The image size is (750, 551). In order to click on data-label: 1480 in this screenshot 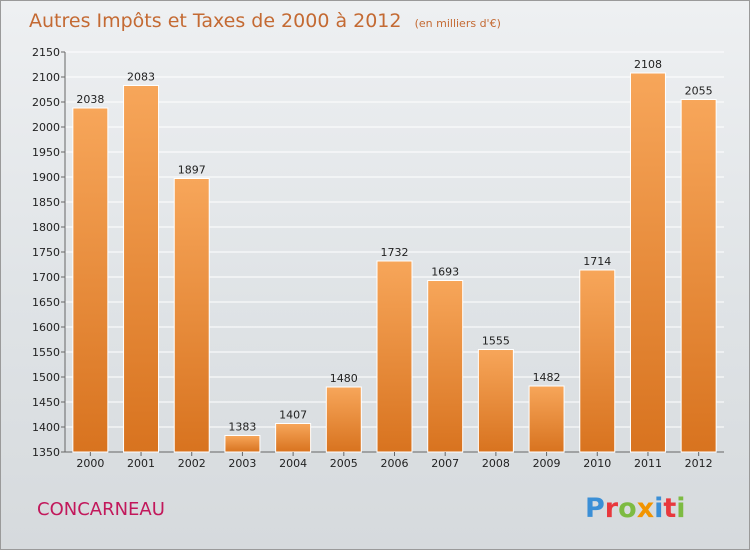, I will do `click(344, 378)`.